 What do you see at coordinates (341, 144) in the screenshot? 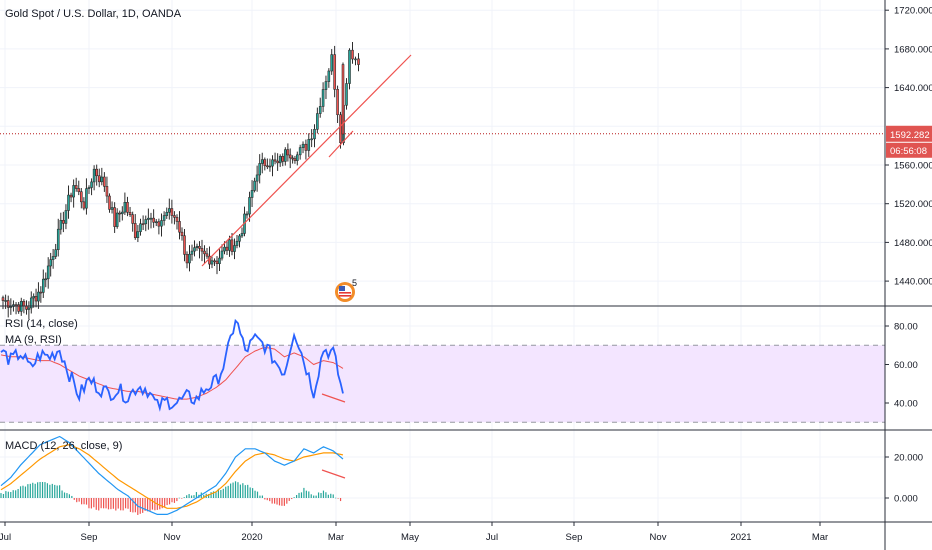
I see `trend-line-lower` at bounding box center [341, 144].